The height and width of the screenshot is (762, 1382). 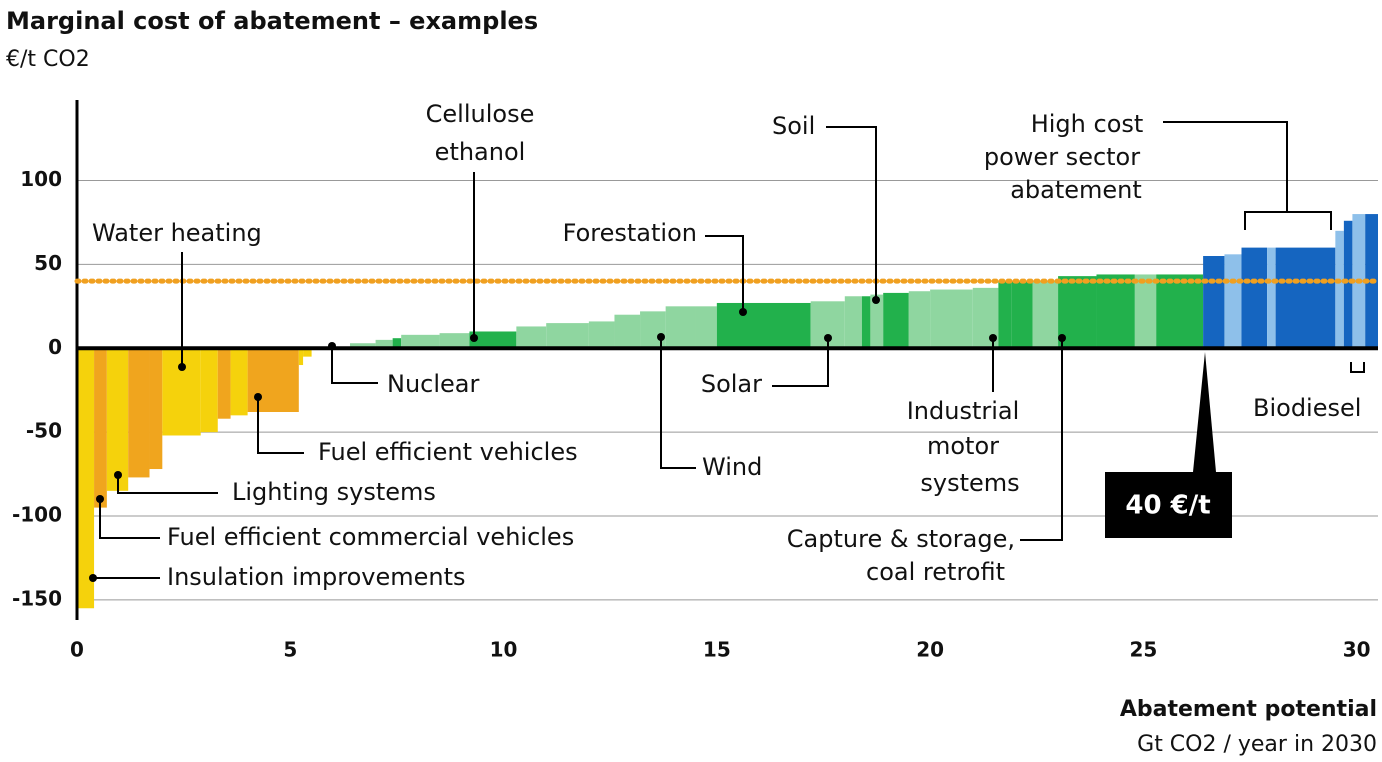 What do you see at coordinates (334, 492) in the screenshot?
I see `annotation: Lighting systems` at bounding box center [334, 492].